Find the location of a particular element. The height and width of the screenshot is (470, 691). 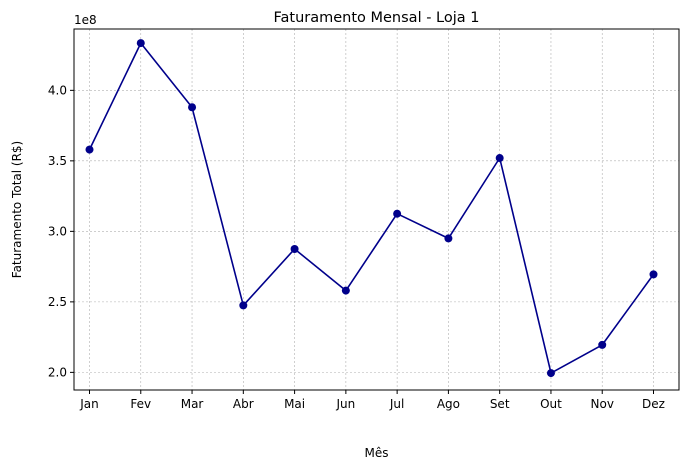

x-tick-label: Mar is located at coordinates (192, 404).